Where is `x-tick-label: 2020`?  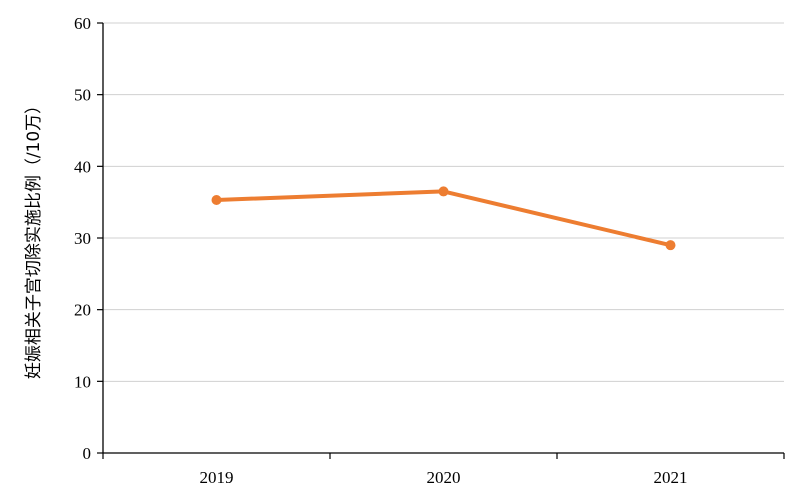
x-tick-label: 2020 is located at coordinates (444, 477).